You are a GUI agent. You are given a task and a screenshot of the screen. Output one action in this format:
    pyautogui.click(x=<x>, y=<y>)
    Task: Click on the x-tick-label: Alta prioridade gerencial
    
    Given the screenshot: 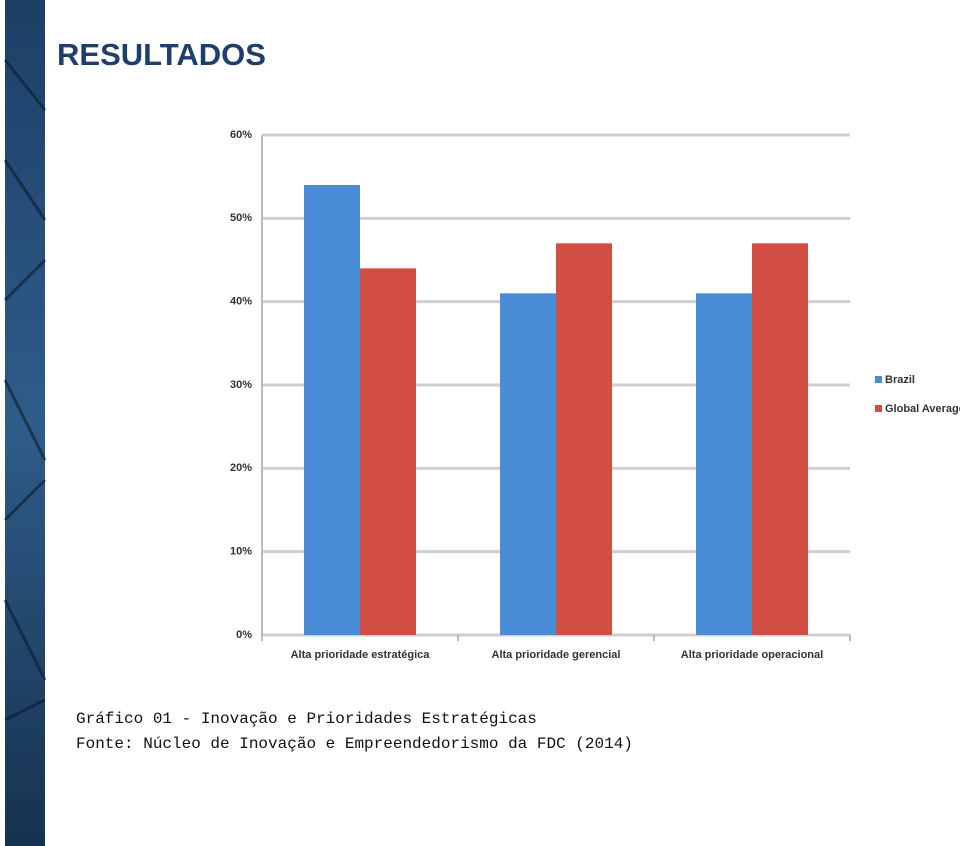 What is the action you would take?
    pyautogui.click(x=556, y=655)
    